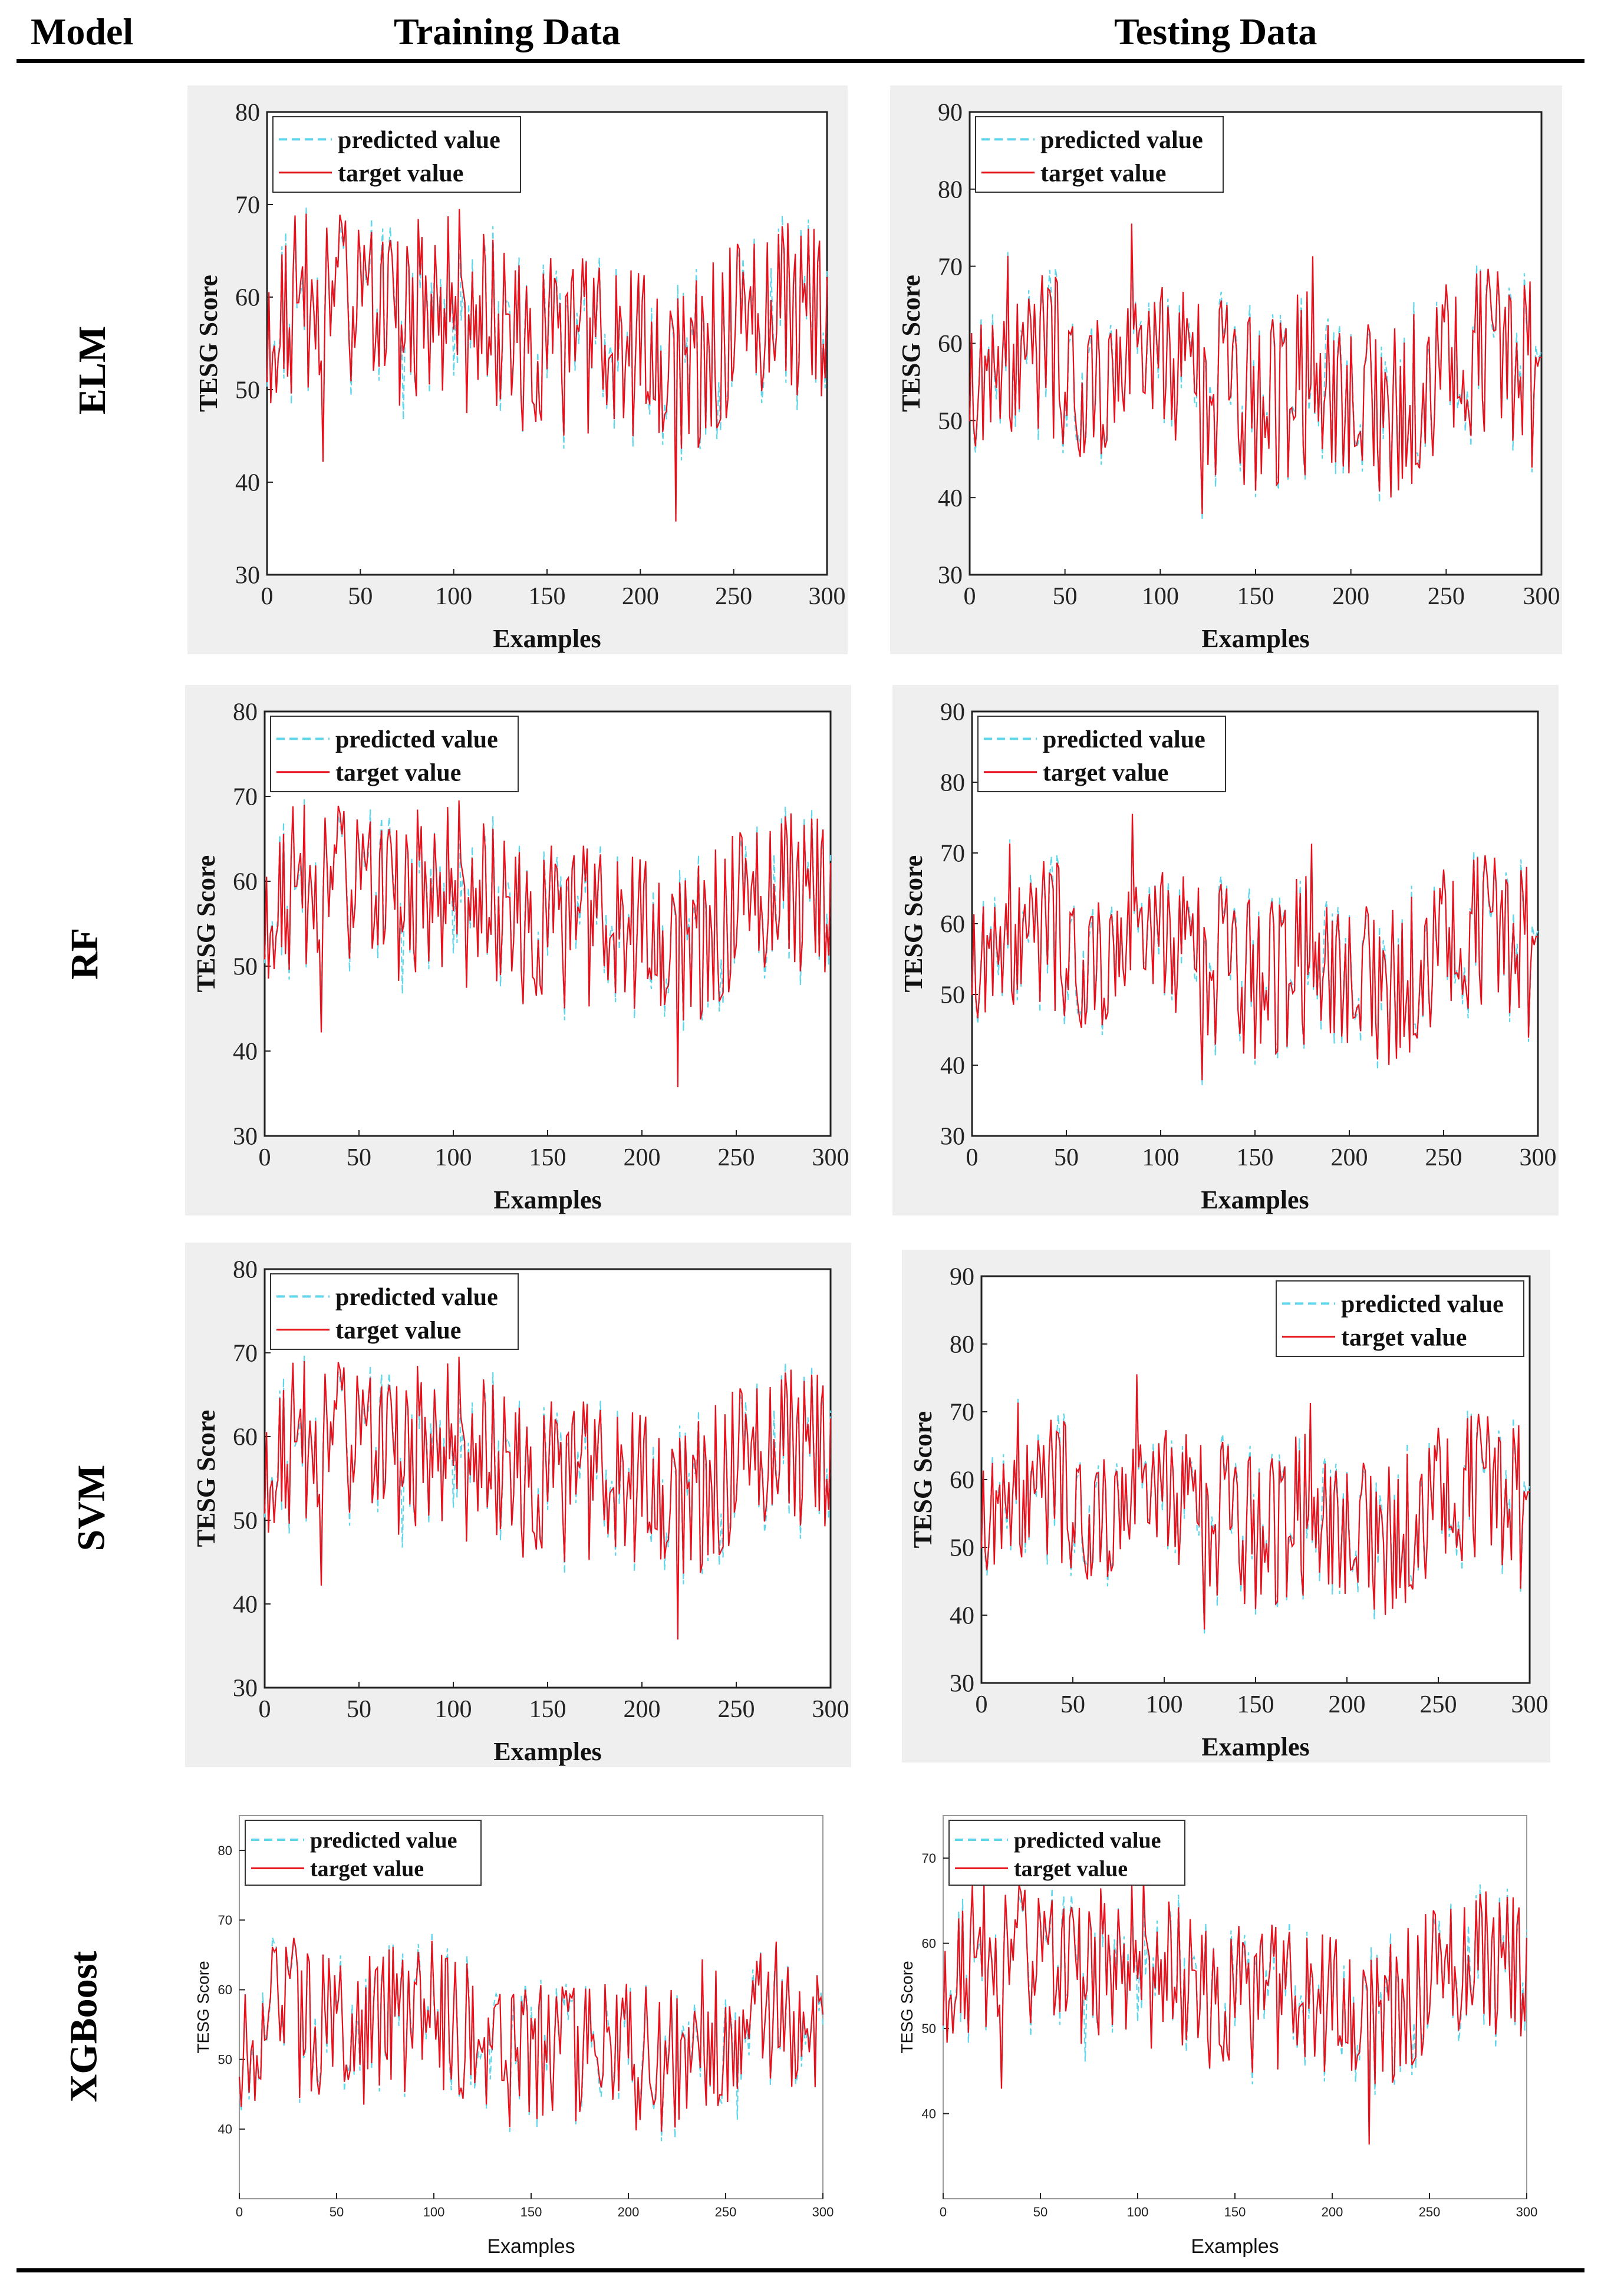 This screenshot has height=2296, width=1601. I want to click on row-label-svm: SVM, so click(91, 1507).